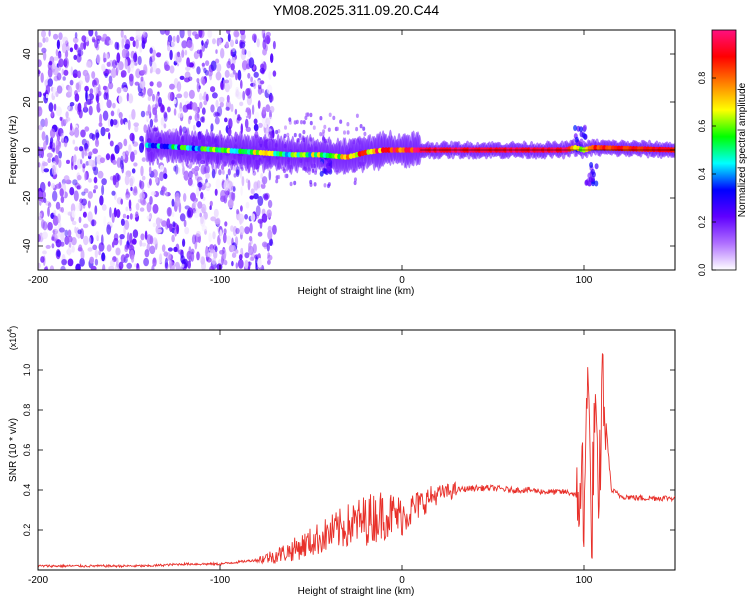 This screenshot has height=600, width=750. What do you see at coordinates (27, 102) in the screenshot?
I see `y-tick-label: 20` at bounding box center [27, 102].